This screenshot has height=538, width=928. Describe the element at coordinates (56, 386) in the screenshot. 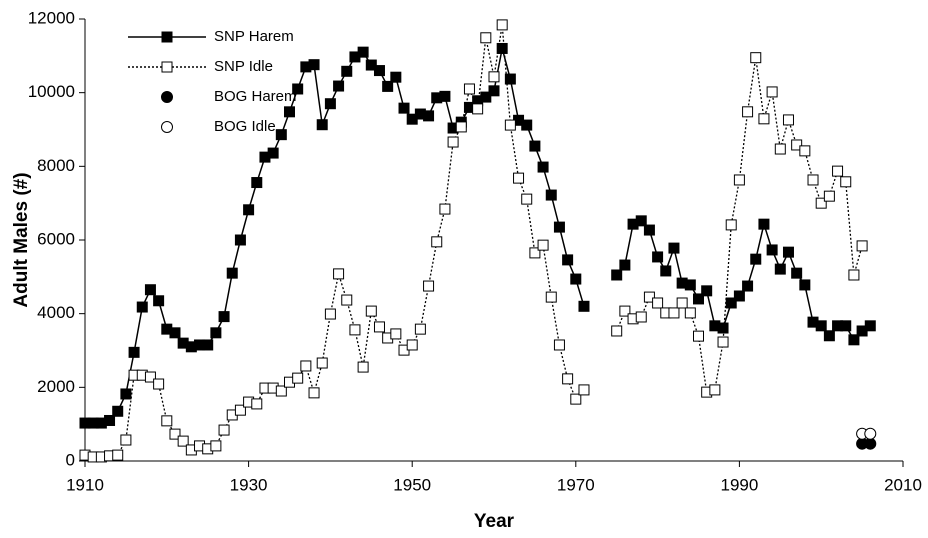

I see `y-tick-label: 2000` at that location.